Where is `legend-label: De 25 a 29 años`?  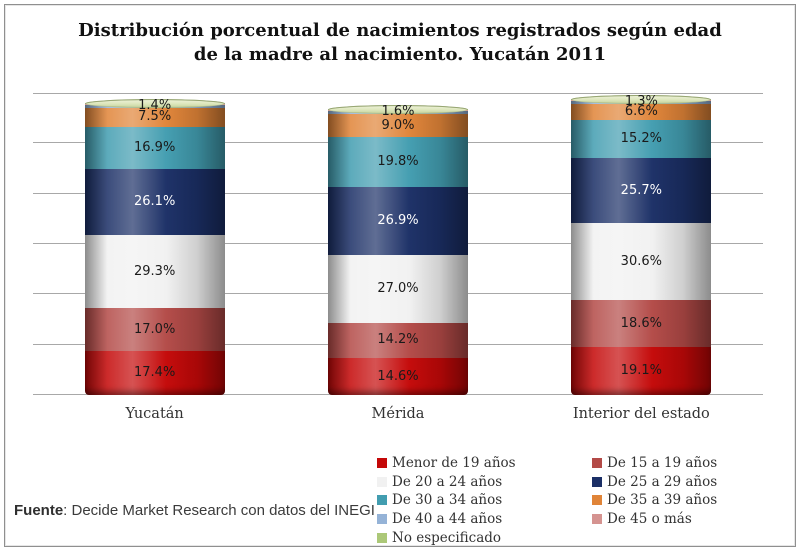 legend-label: De 25 a 29 años is located at coordinates (662, 481).